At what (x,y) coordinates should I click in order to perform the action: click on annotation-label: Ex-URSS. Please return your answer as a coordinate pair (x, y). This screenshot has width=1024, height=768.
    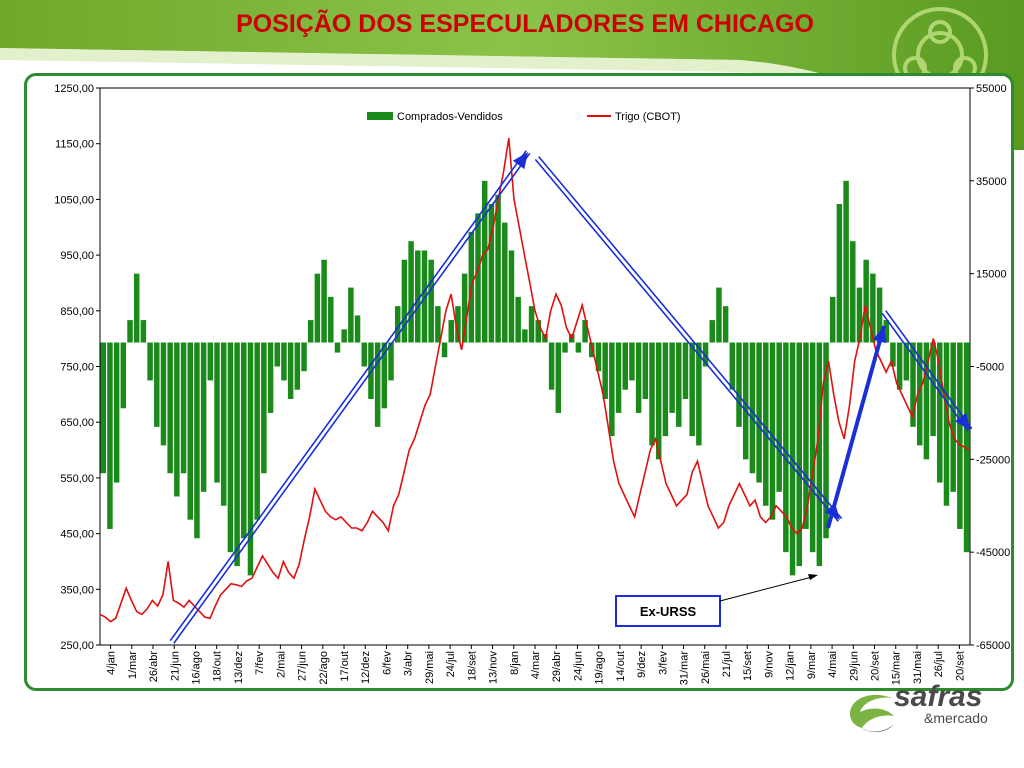
    Looking at the image, I should click on (668, 611).